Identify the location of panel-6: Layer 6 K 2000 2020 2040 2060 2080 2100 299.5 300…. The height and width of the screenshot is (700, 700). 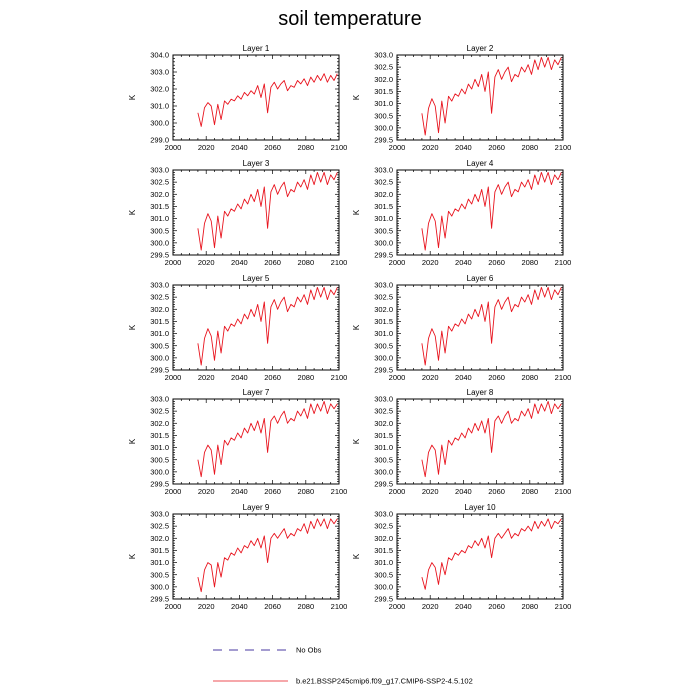
(461, 328).